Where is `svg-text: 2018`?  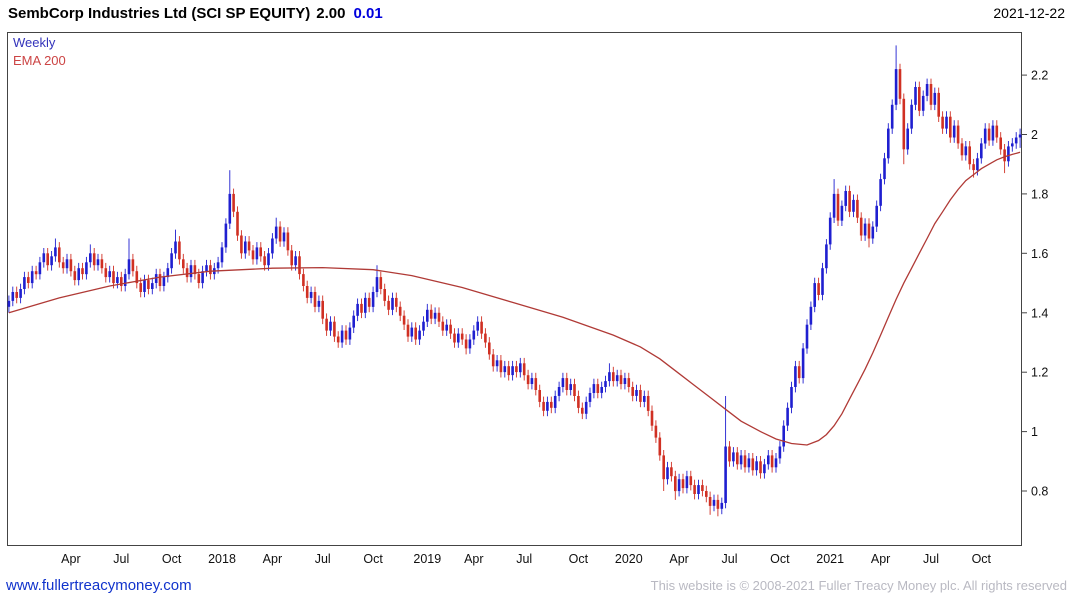
svg-text: 2018 is located at coordinates (222, 559).